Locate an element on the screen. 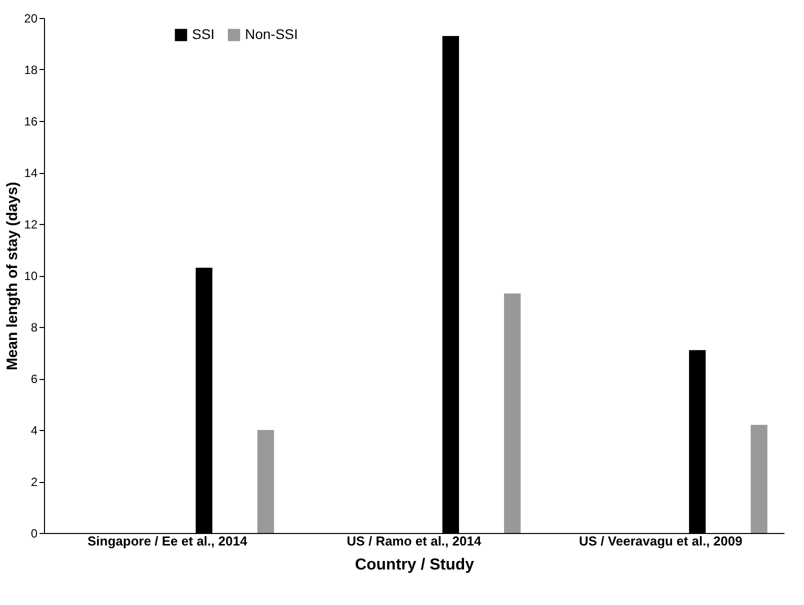 This screenshot has height=605, width=804. y-tick-label: 2 is located at coordinates (34, 482).